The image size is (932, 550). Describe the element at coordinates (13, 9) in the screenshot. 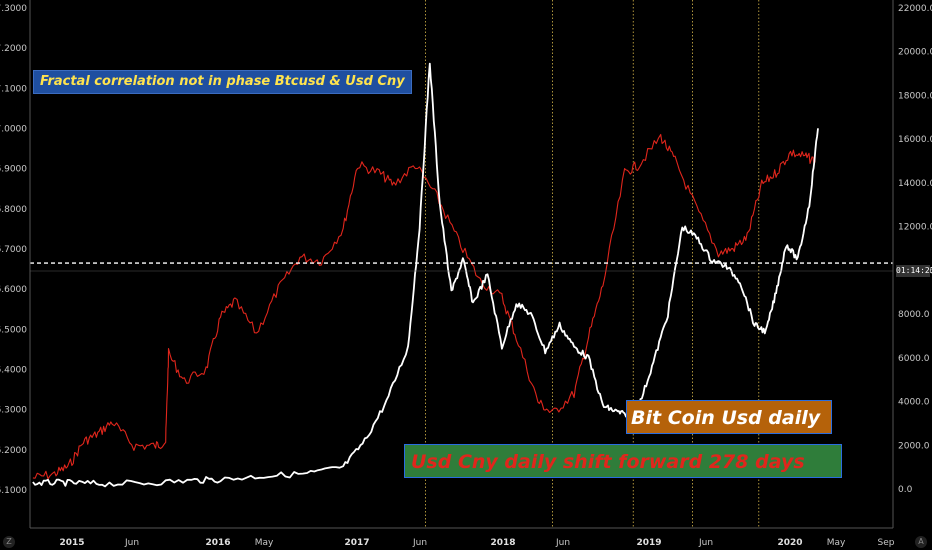

I see `left-tick-label: 7.3000` at that location.